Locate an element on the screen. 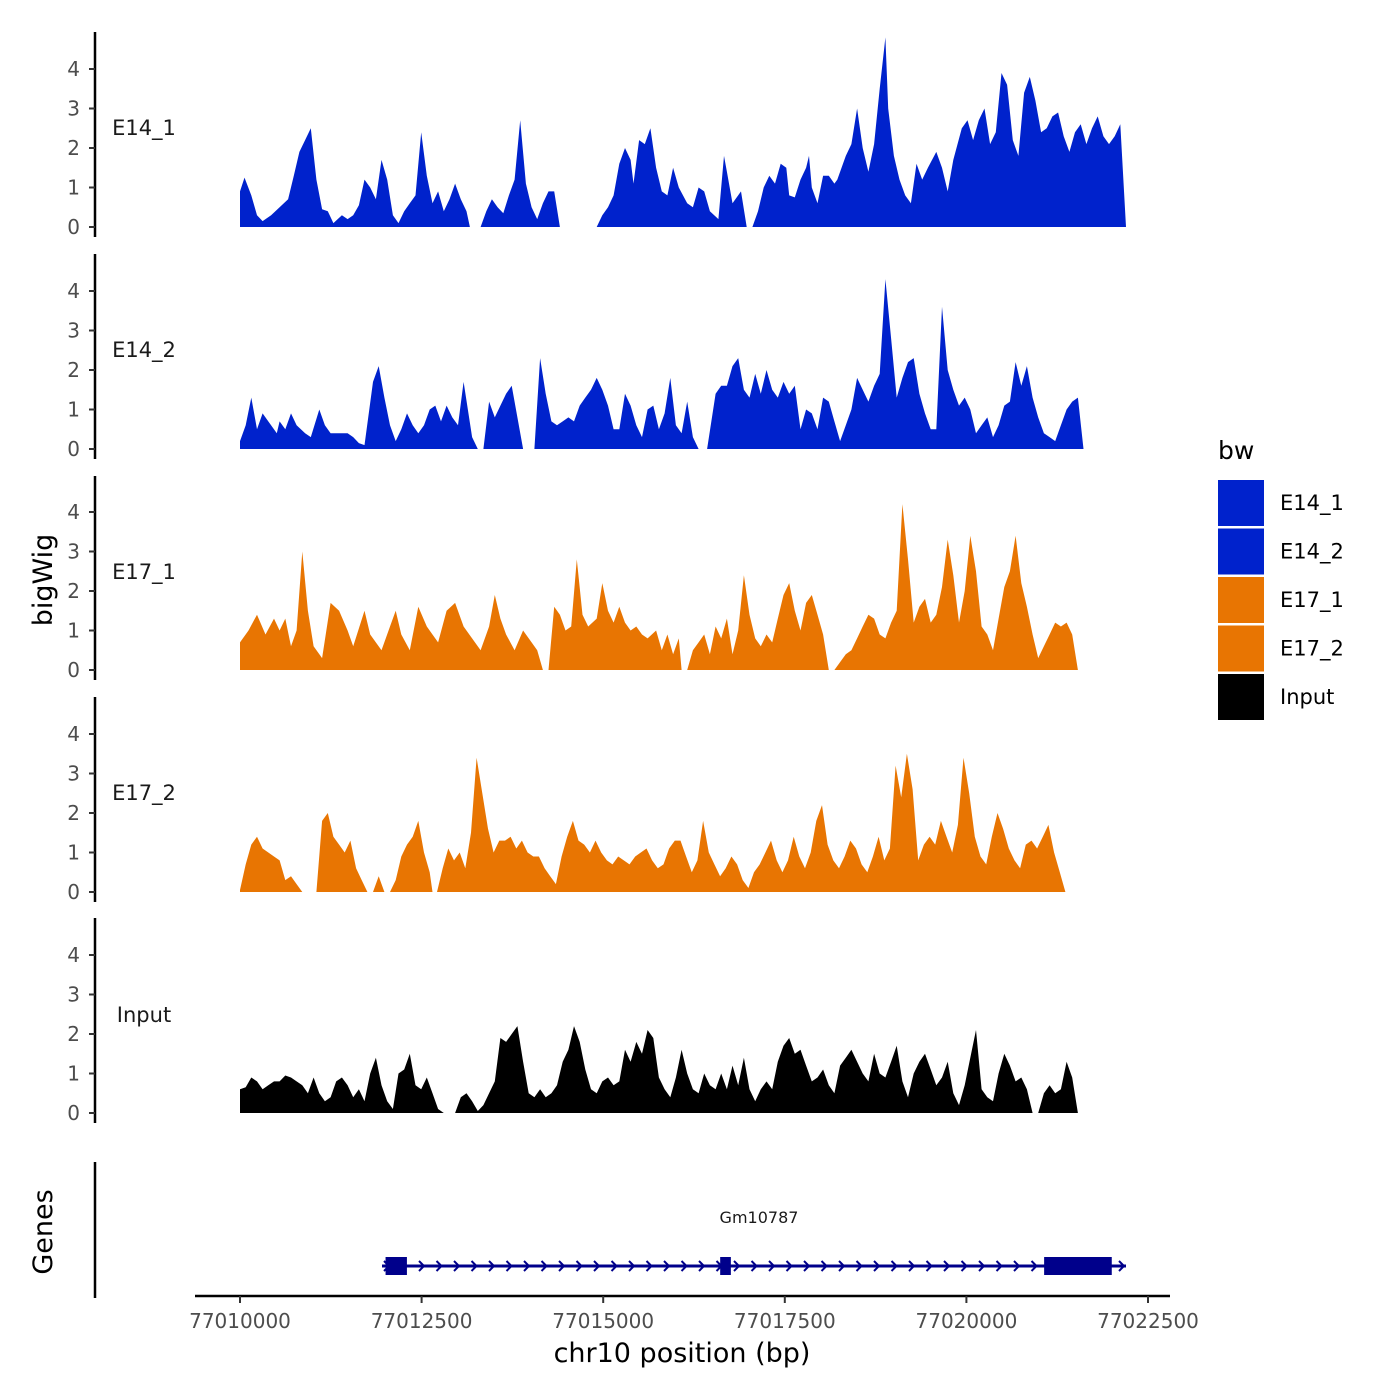 The height and width of the screenshot is (1400, 1400). track-E17_1: 0 1 2 3 4 E17_1 is located at coordinates (572, 579).